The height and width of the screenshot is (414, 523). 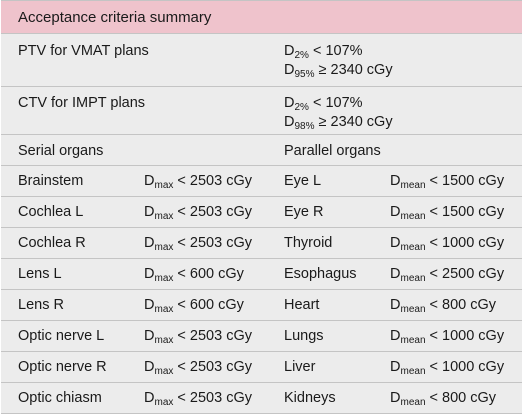 What do you see at coordinates (52, 243) in the screenshot?
I see `serial-organ-name: Cochlea R` at bounding box center [52, 243].